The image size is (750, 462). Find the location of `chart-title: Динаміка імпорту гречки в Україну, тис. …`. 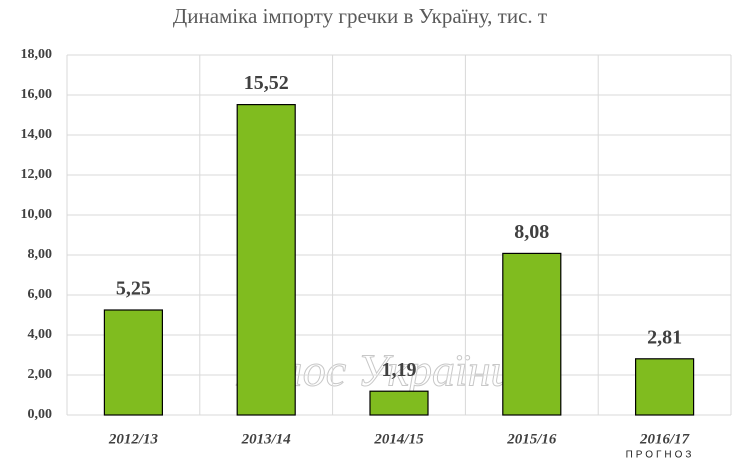

chart-title: Динаміка імпорту гречки в Україну, тис. … is located at coordinates (360, 16).